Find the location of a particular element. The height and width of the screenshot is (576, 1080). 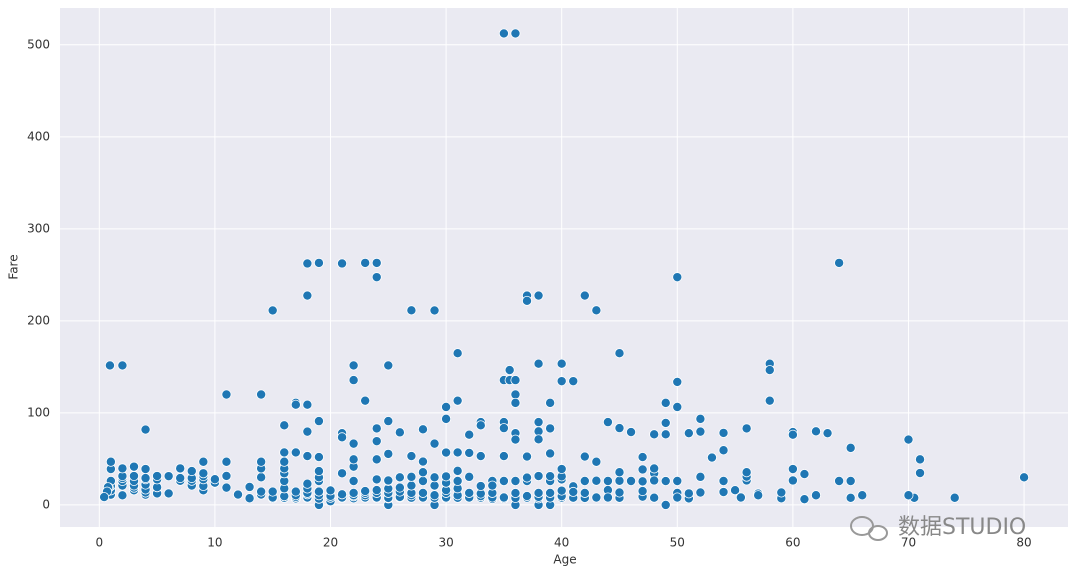

x-tick-label: 0 is located at coordinates (99, 543).